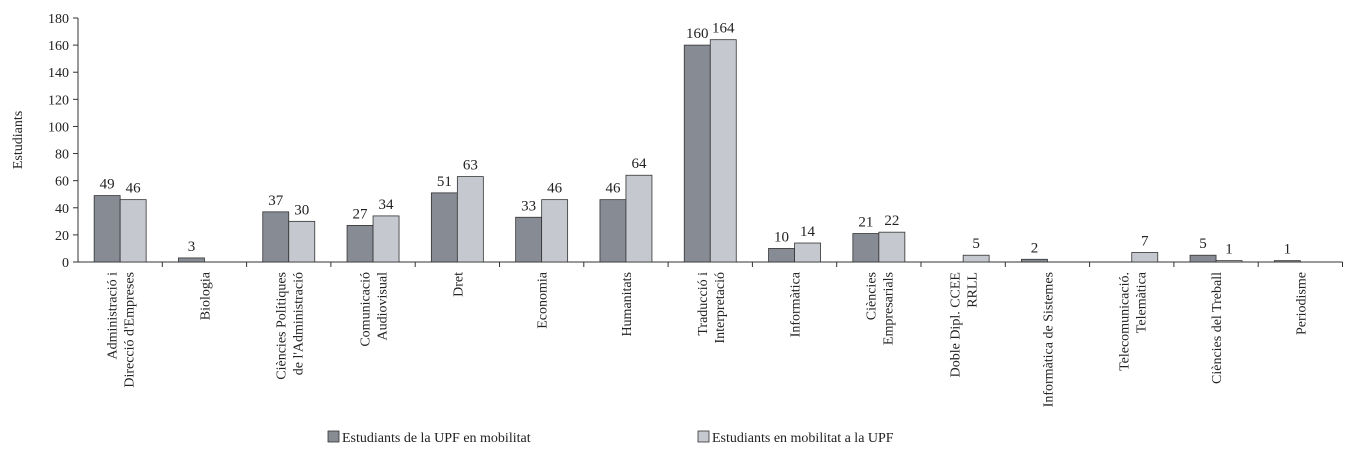 The width and height of the screenshot is (1358, 454). I want to click on x-tick-label: Ciències del Treball, so click(1217, 328).